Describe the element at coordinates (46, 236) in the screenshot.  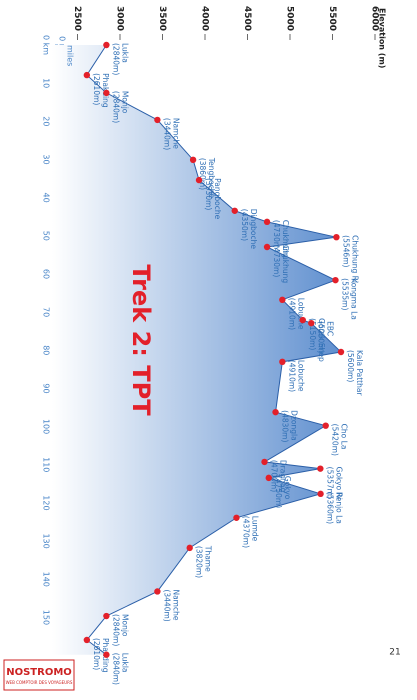
I see `x2-tick-label: 50` at that location.